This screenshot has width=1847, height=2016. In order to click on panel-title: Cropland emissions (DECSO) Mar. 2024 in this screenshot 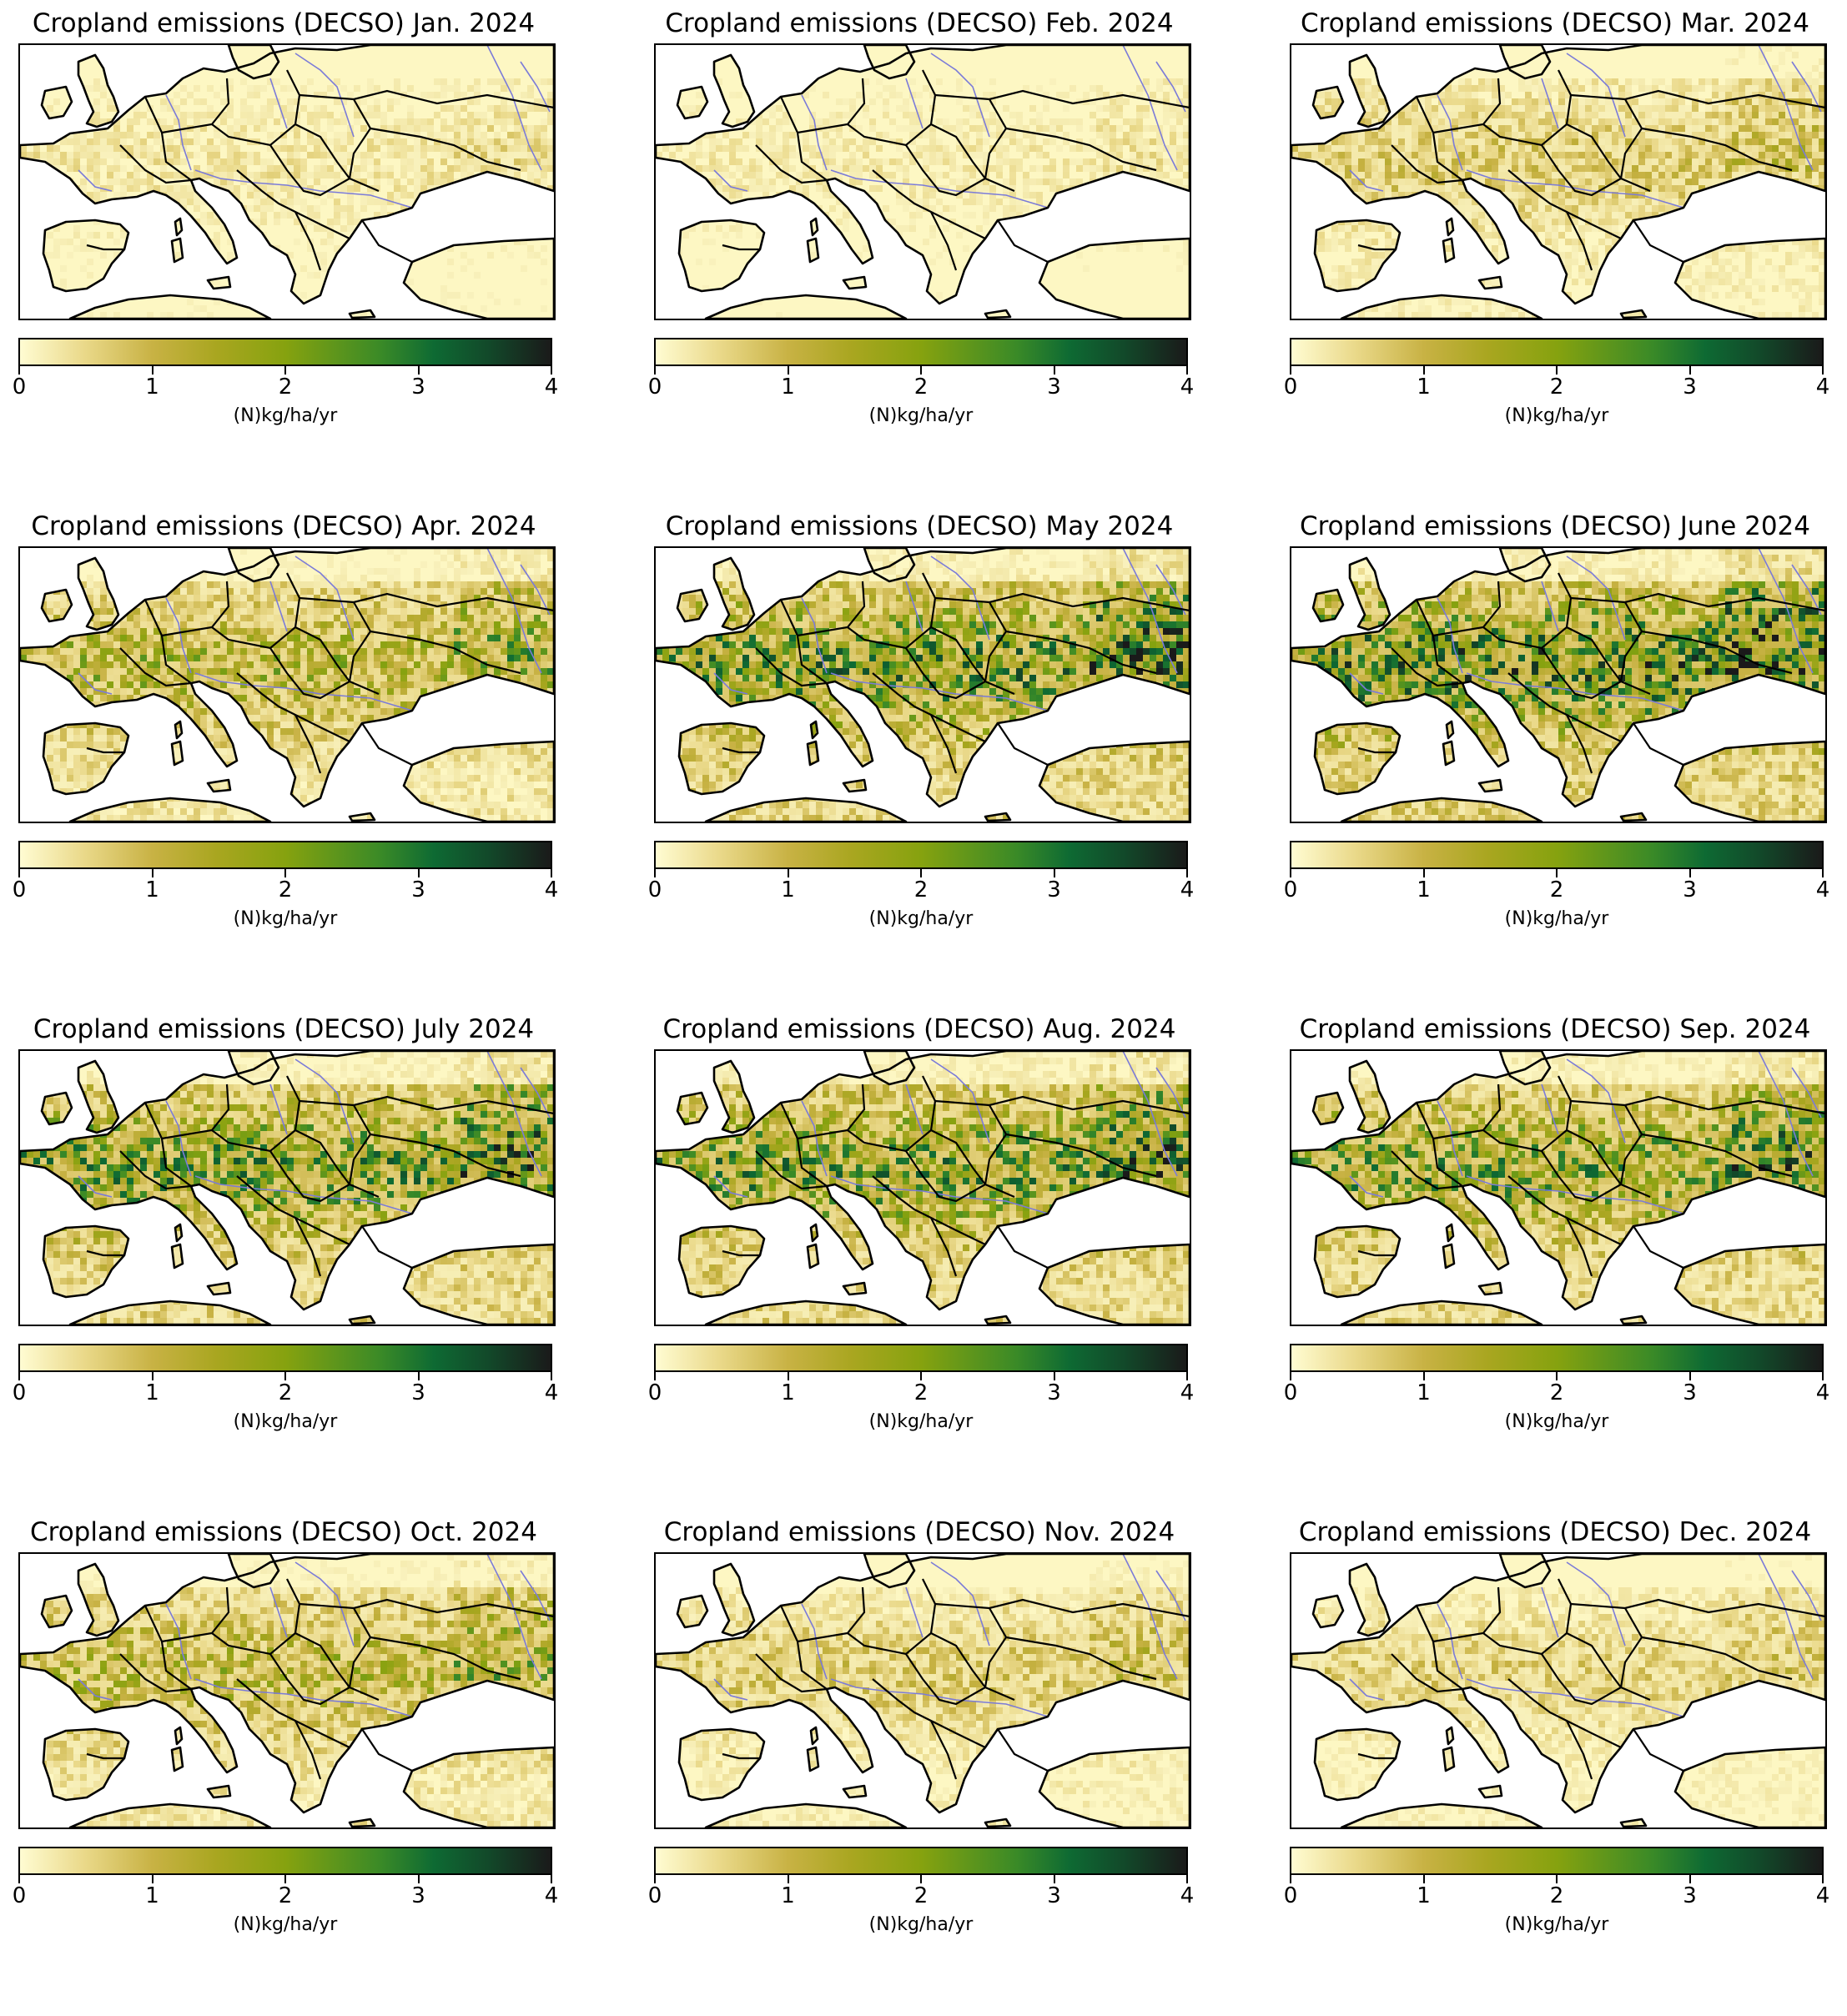, I will do `click(1555, 24)`.